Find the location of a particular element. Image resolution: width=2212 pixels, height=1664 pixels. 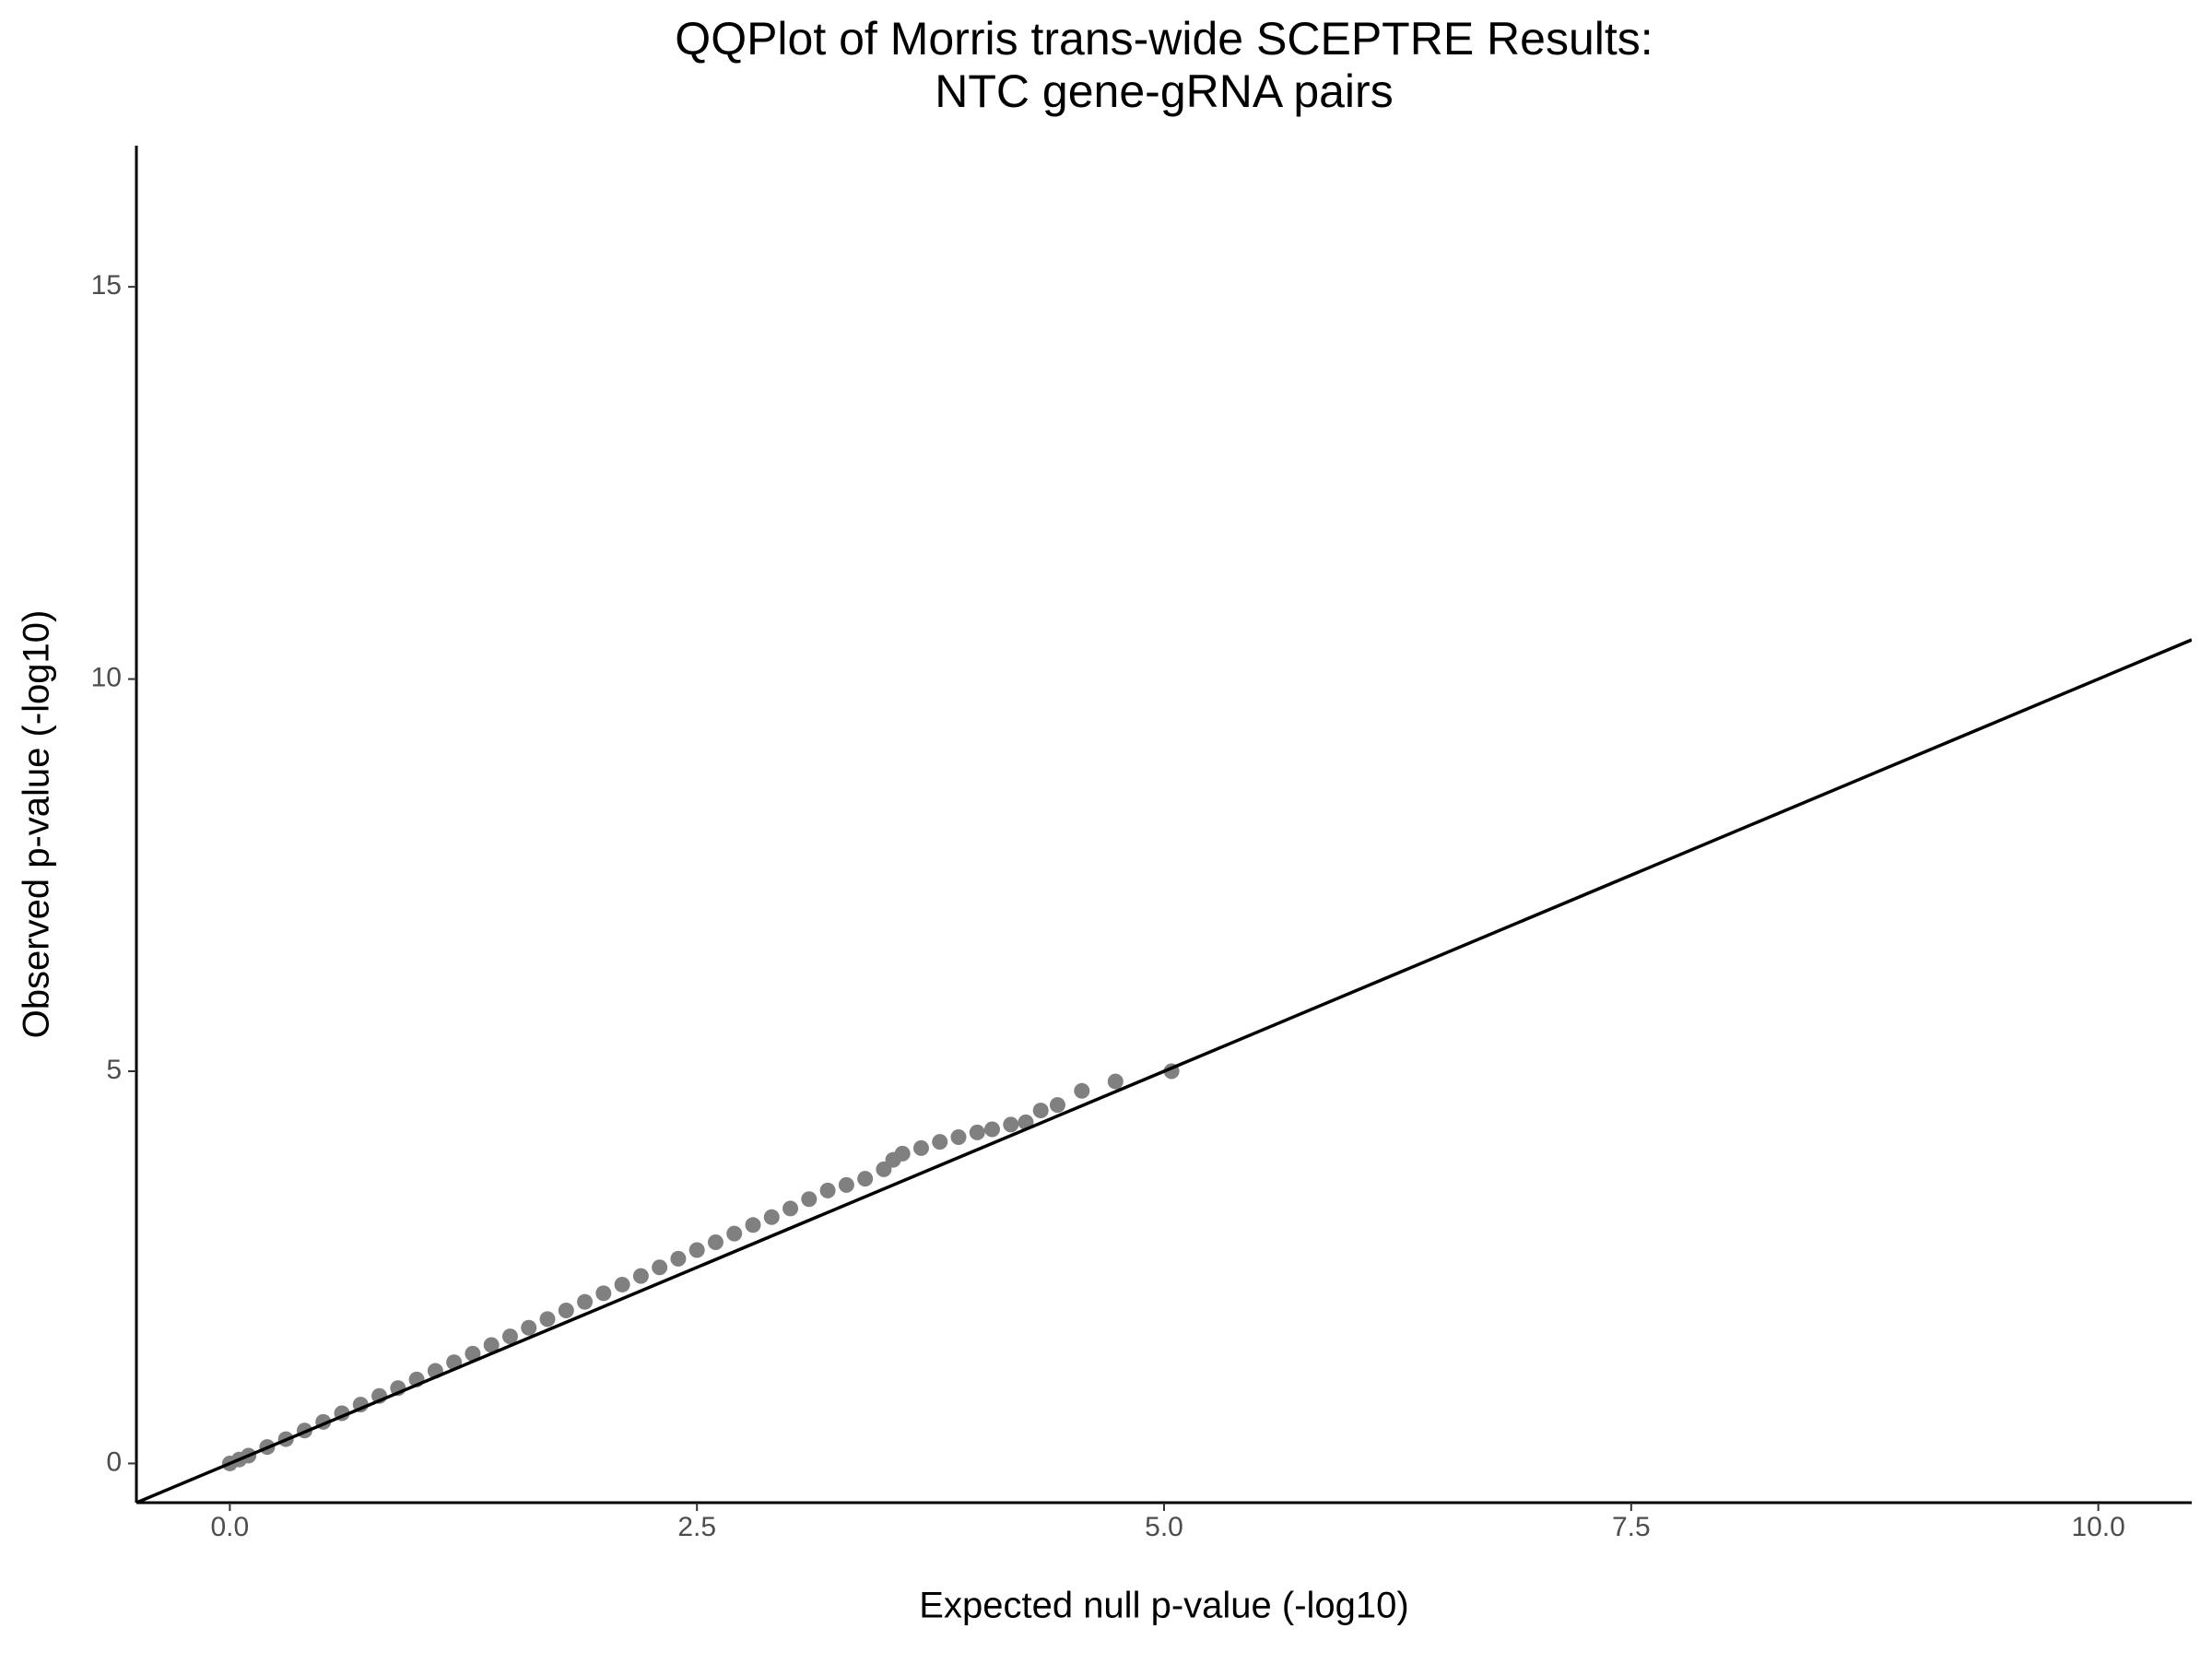

x-tick-label: 2.5 is located at coordinates (696, 1527).